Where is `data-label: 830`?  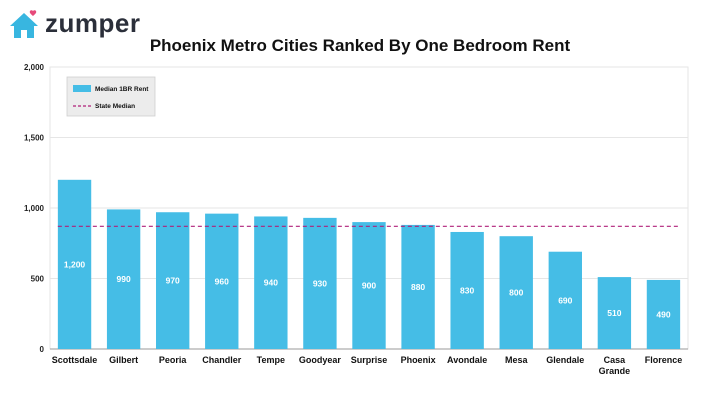
data-label: 830 is located at coordinates (467, 290).